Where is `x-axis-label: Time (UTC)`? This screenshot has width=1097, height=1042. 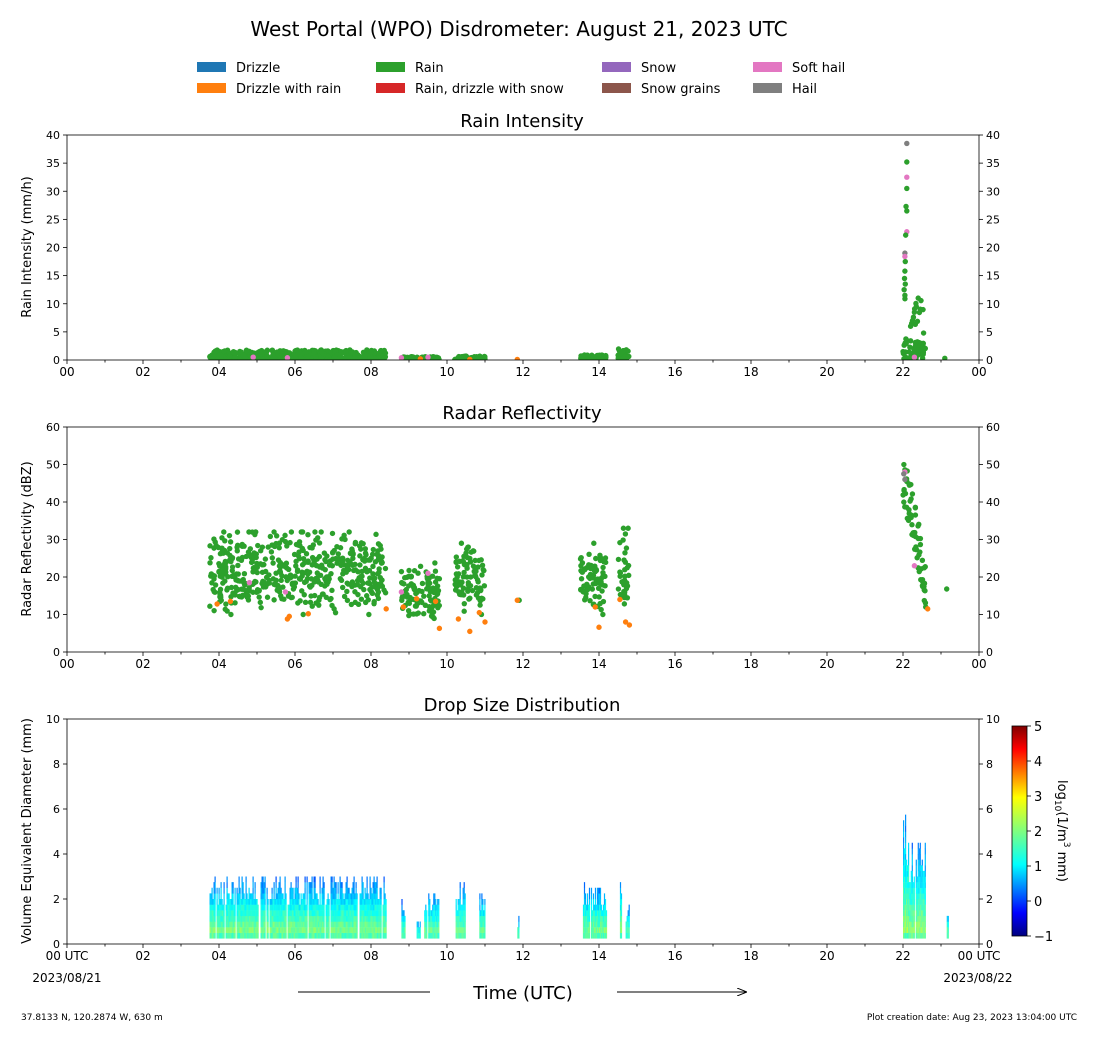
x-axis-label: Time (UTC) is located at coordinates (522, 993).